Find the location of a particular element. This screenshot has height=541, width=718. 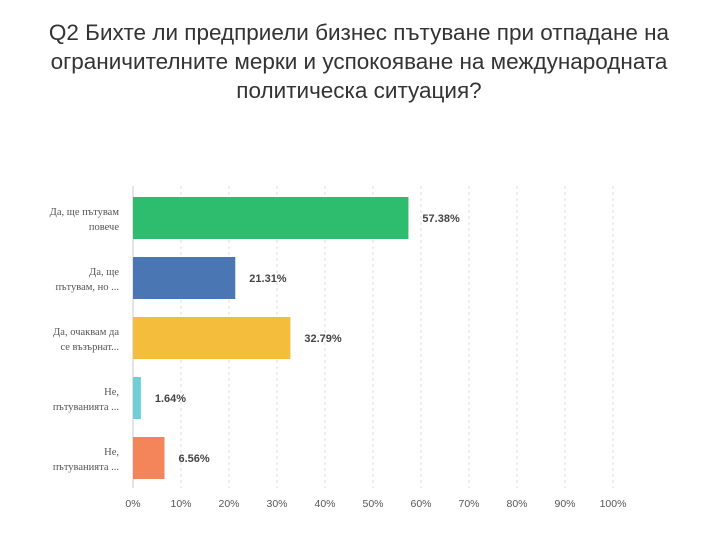

x-tick-label: 90% is located at coordinates (564, 504).